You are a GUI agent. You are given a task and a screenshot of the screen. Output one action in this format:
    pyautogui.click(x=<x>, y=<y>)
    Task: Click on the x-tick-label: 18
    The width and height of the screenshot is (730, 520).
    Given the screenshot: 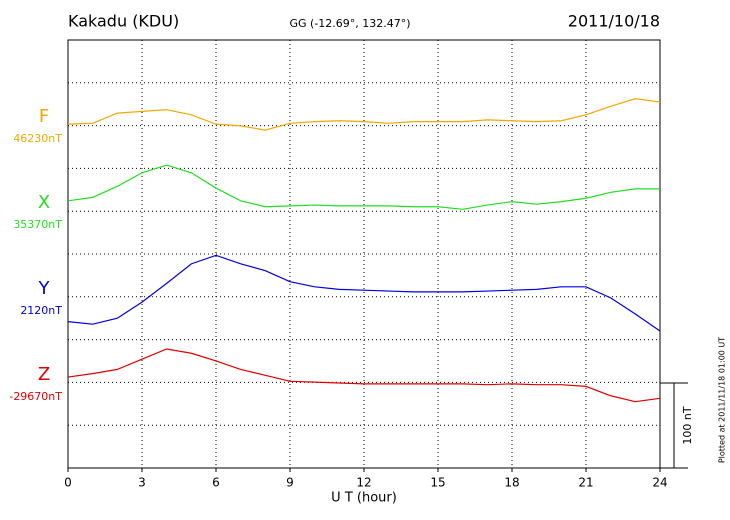 What is the action you would take?
    pyautogui.click(x=511, y=483)
    